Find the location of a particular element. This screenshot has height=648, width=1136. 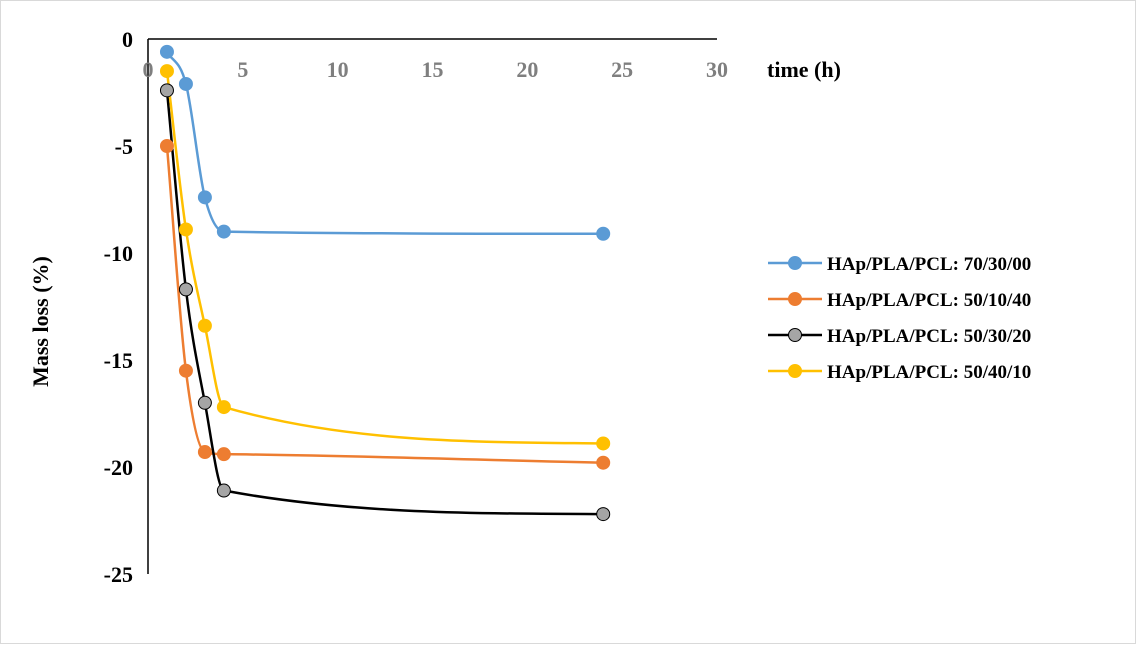

y-tick-label: -20 is located at coordinates (118, 467).